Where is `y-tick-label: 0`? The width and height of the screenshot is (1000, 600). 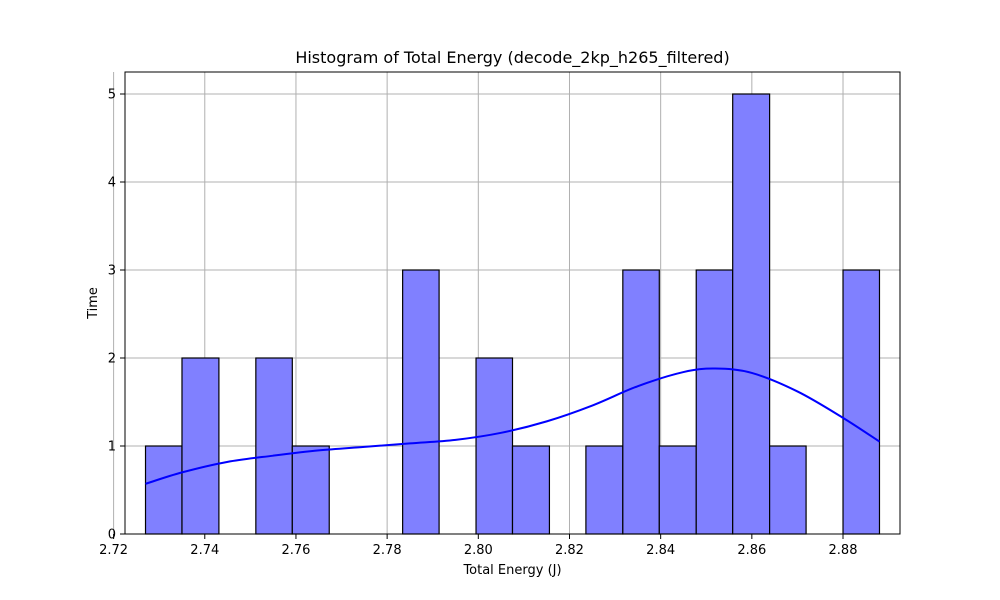
y-tick-label: 0 is located at coordinates (112, 535).